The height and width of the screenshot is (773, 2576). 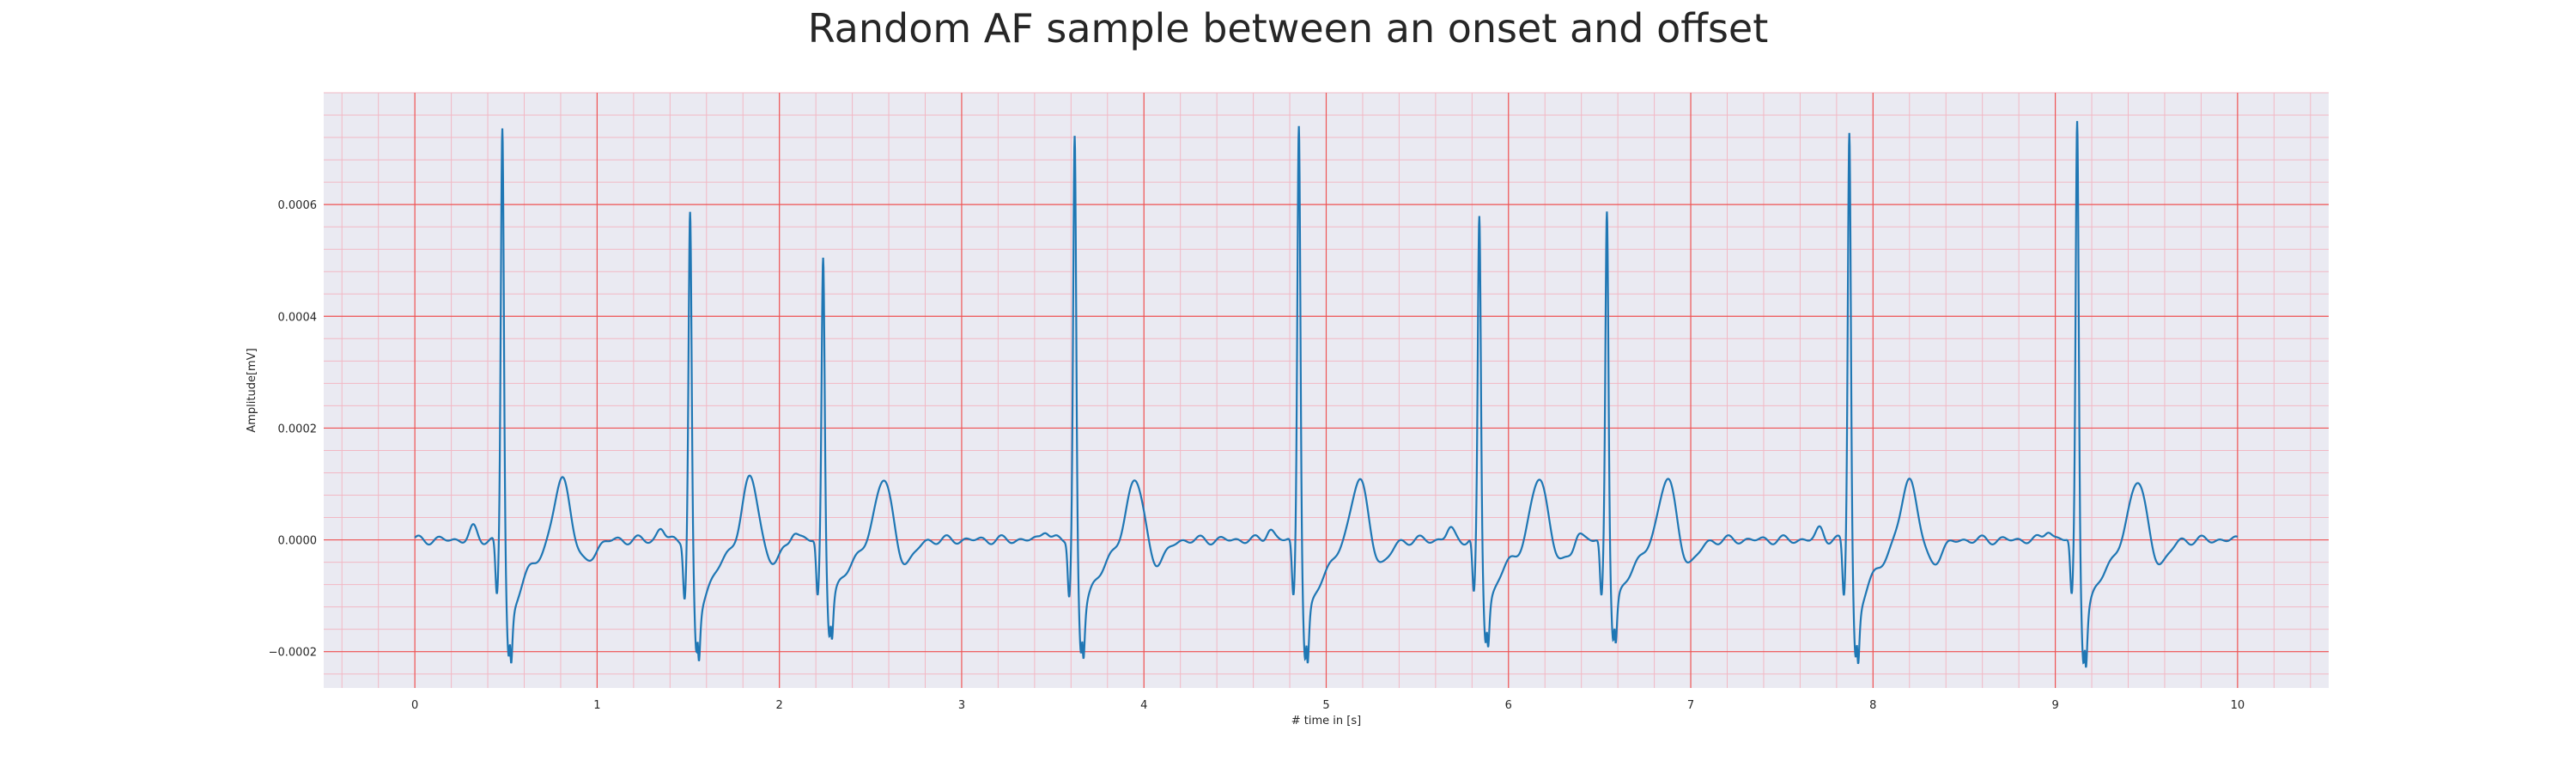 I want to click on y-tick-label: 0.0006, so click(x=298, y=205).